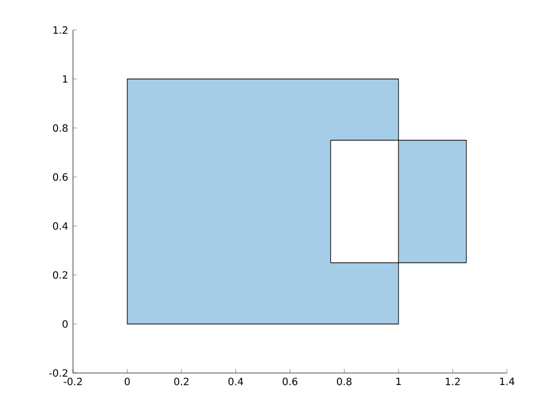 The image size is (560, 420). What do you see at coordinates (60, 177) in the screenshot?
I see `y-tick-label: 0.6` at bounding box center [60, 177].